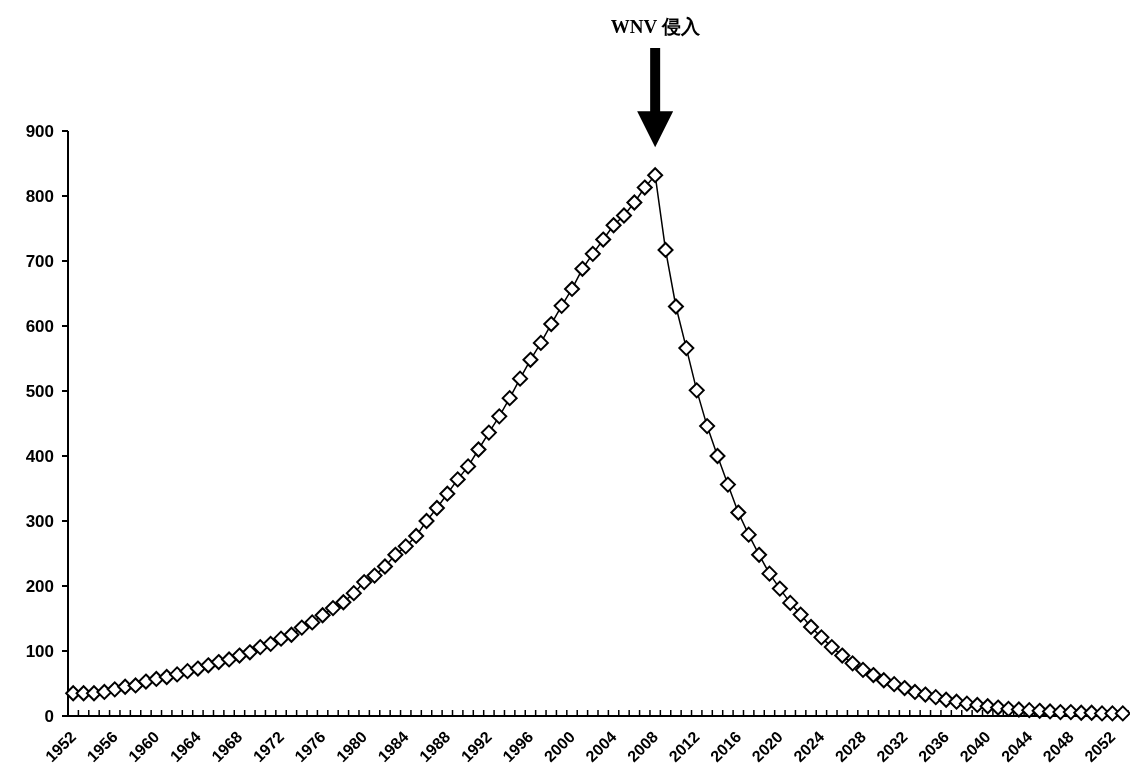 The image size is (1130, 784). Describe the element at coordinates (39, 391) in the screenshot. I see `y-tick-label: 500` at that location.